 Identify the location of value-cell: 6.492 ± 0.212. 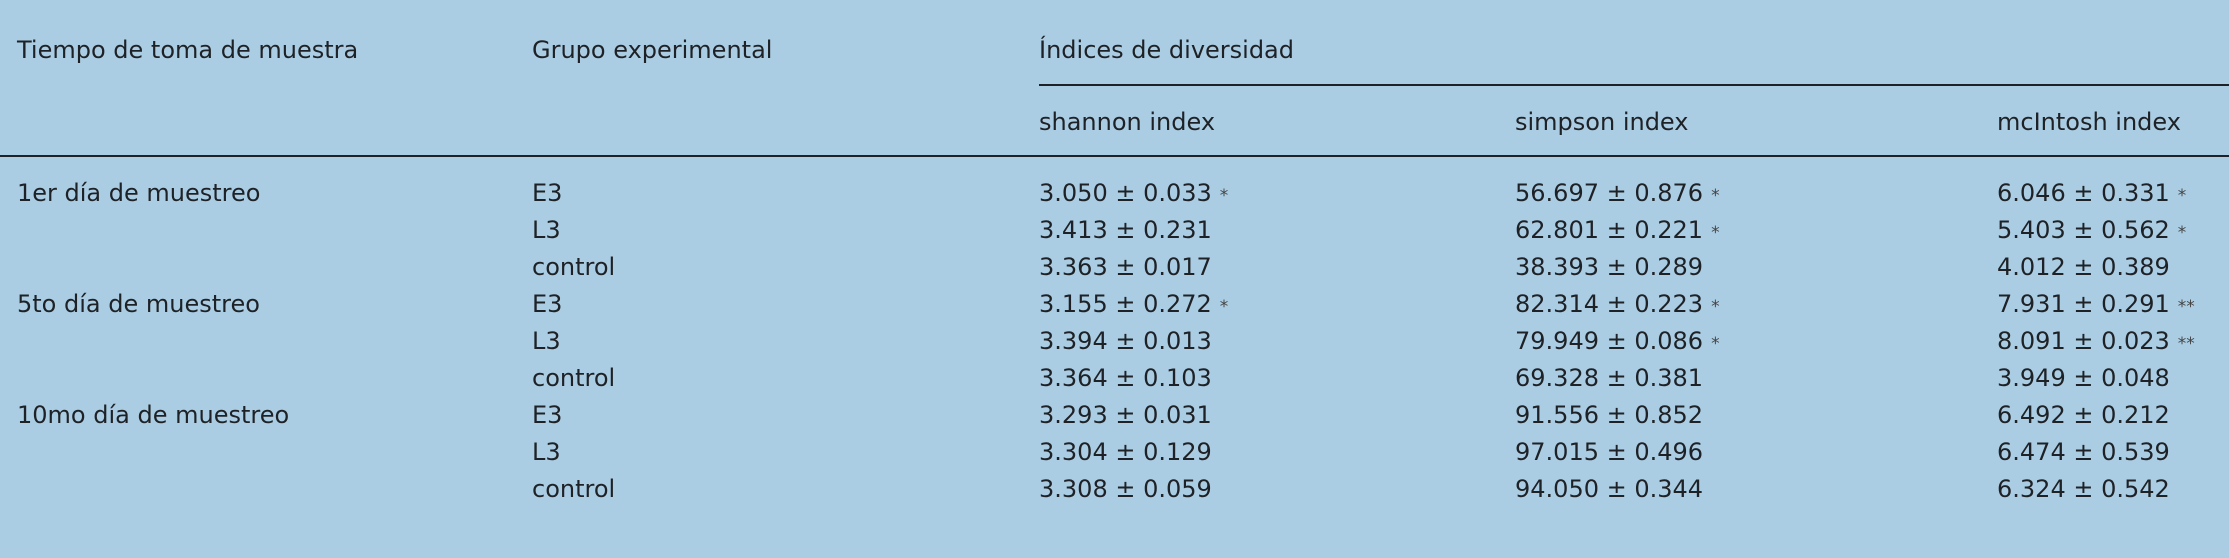
(2083, 415).